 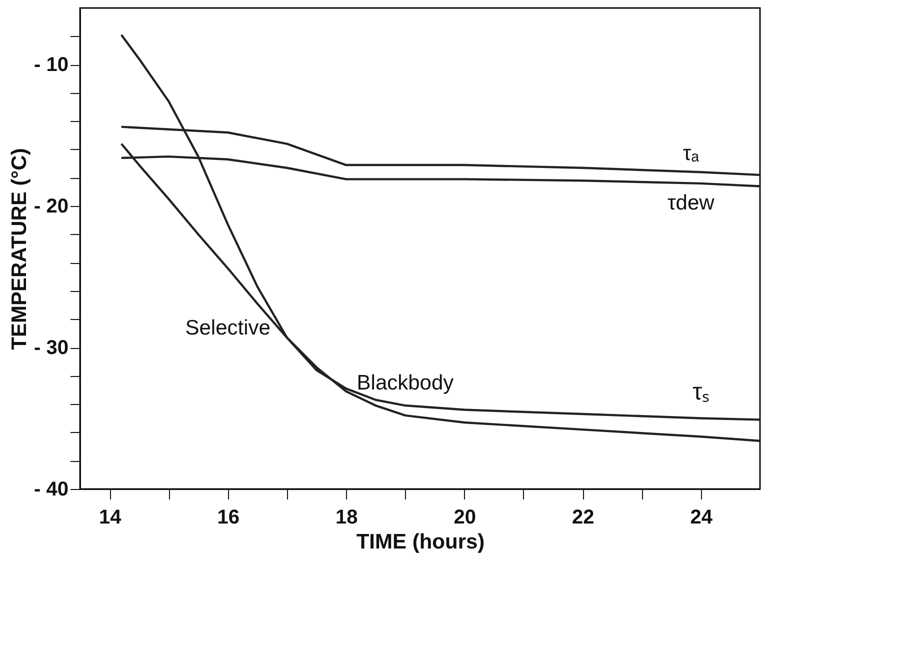 I want to click on series-label: τₐ, so click(x=691, y=154).